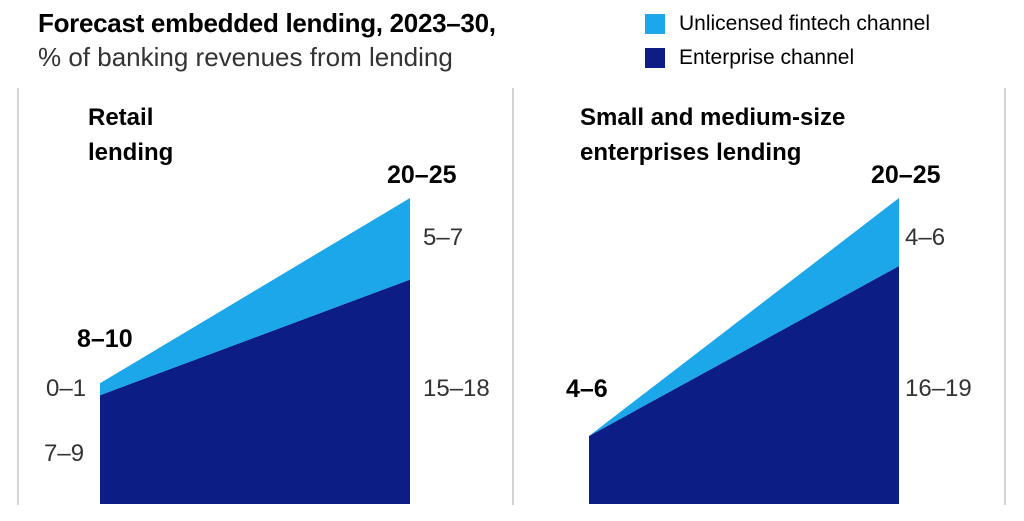  Describe the element at coordinates (655, 23) in the screenshot. I see `fintech-swatch-icon` at that location.